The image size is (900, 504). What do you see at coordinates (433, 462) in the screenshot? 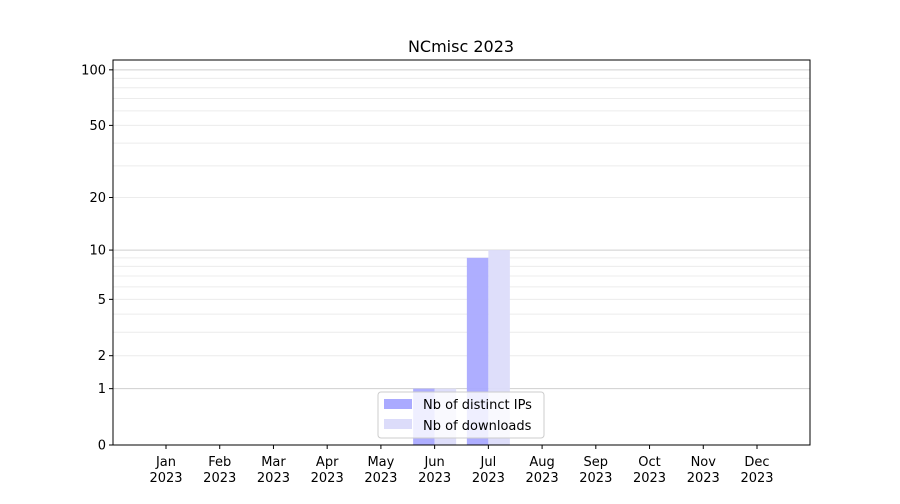
I see `x-tick-label: Jun` at bounding box center [433, 462].